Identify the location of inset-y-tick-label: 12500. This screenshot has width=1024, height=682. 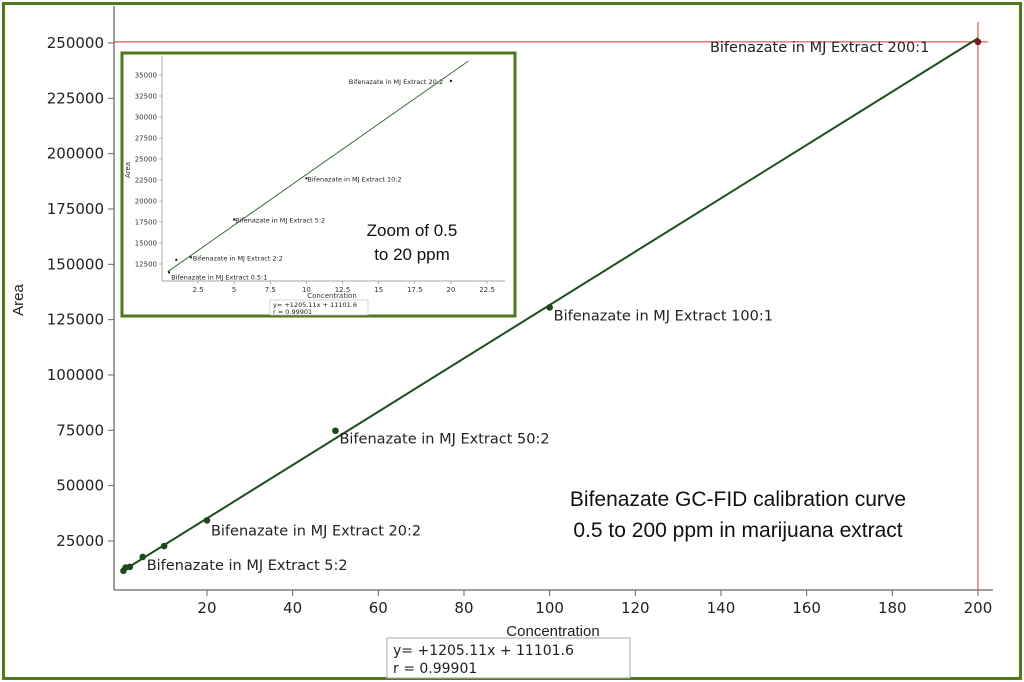
(146, 265).